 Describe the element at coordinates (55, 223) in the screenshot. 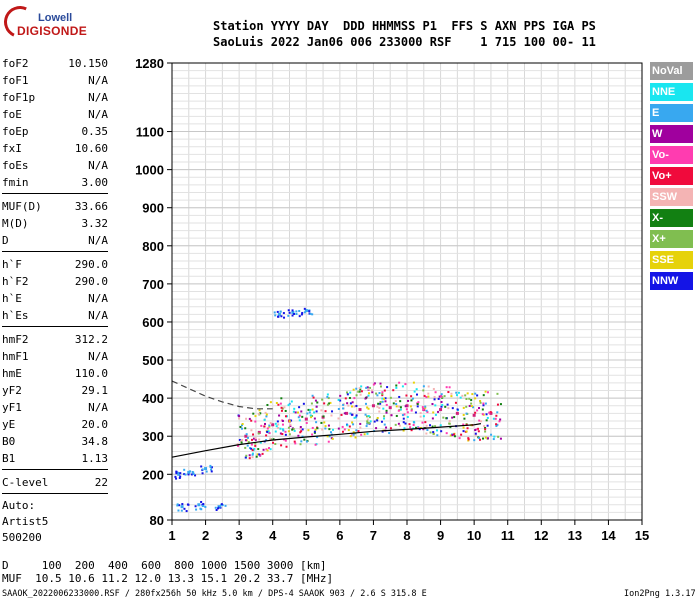

I see `param-group-2: MUF(D) 33.66 M(D) 3.32 D N/A` at that location.